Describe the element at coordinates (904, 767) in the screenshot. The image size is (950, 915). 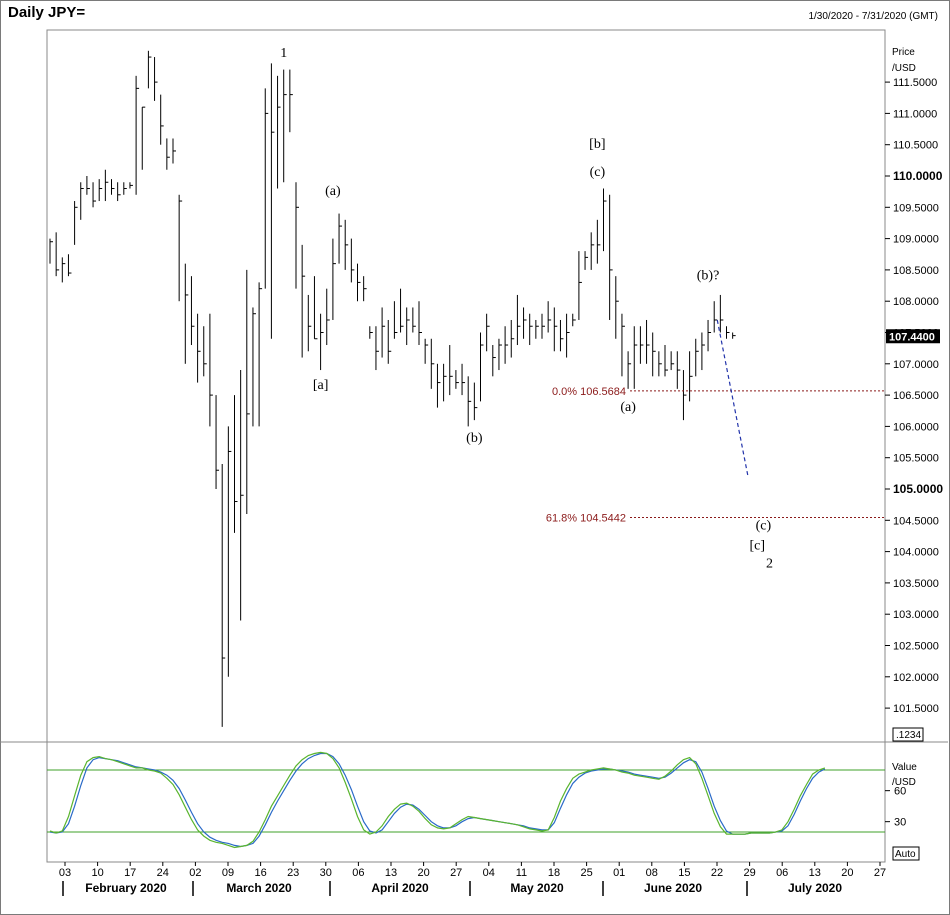
I see `indicator-axis-label: Value` at that location.